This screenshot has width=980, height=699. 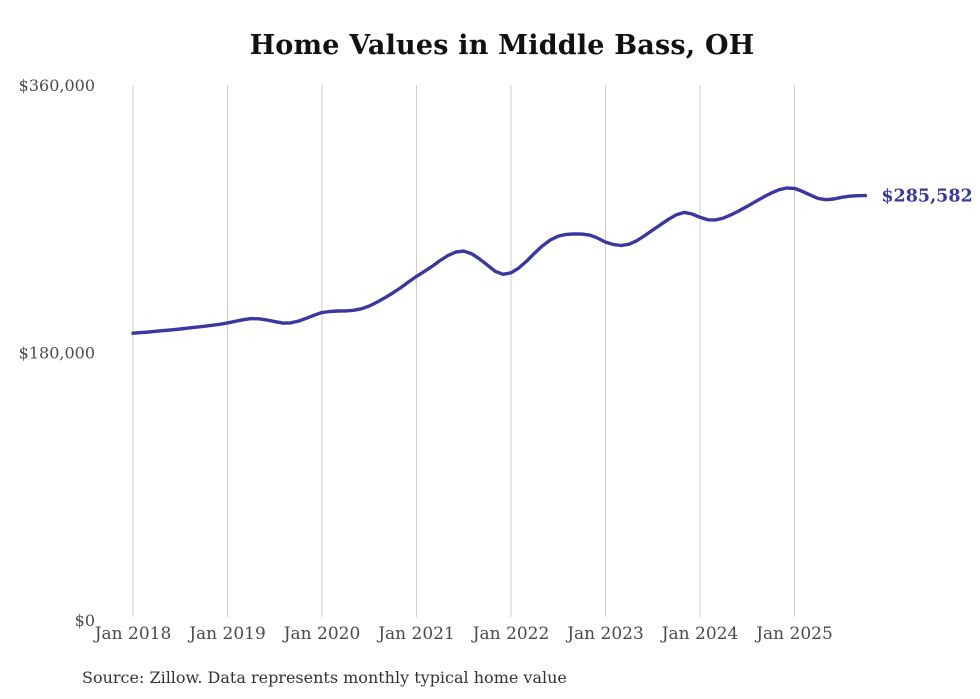 What do you see at coordinates (321, 634) in the screenshot?
I see `x-tick-label: Jan 2020` at bounding box center [321, 634].